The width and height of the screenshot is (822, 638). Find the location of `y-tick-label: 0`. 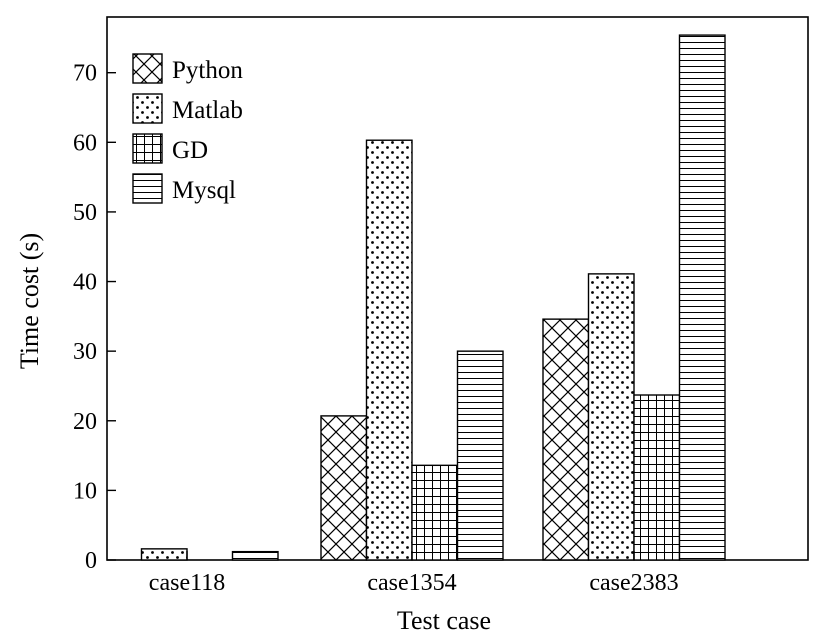

y-tick-label: 0 is located at coordinates (91, 561).